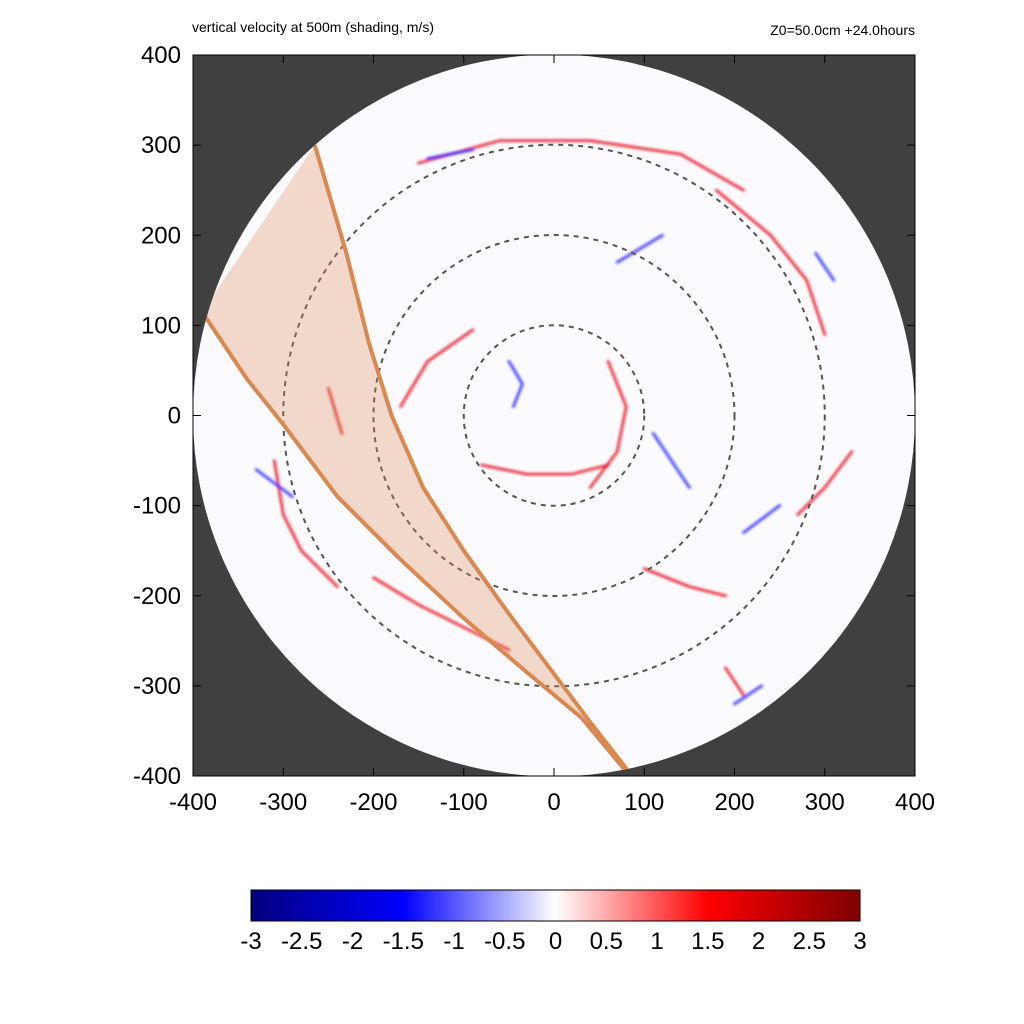 The image size is (1024, 1024). Describe the element at coordinates (193, 802) in the screenshot. I see `x-tick-label: -400` at that location.